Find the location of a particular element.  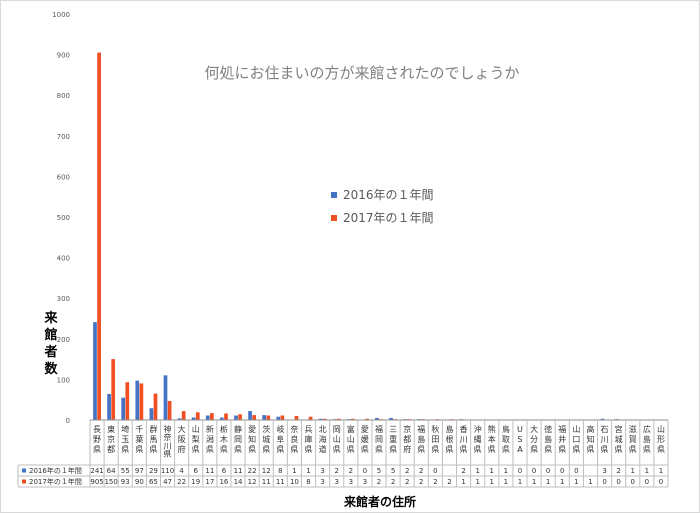

y-tick-label: 400 is located at coordinates (63, 259).